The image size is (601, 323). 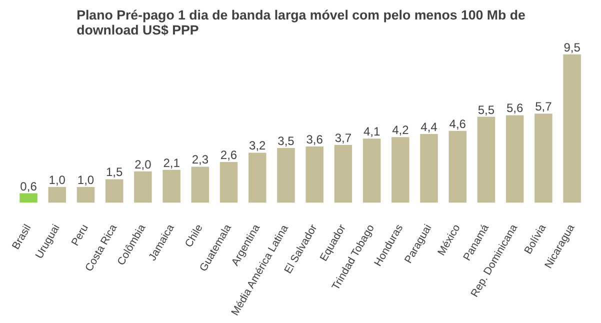 I want to click on data-label: 9,5, so click(x=572, y=47).